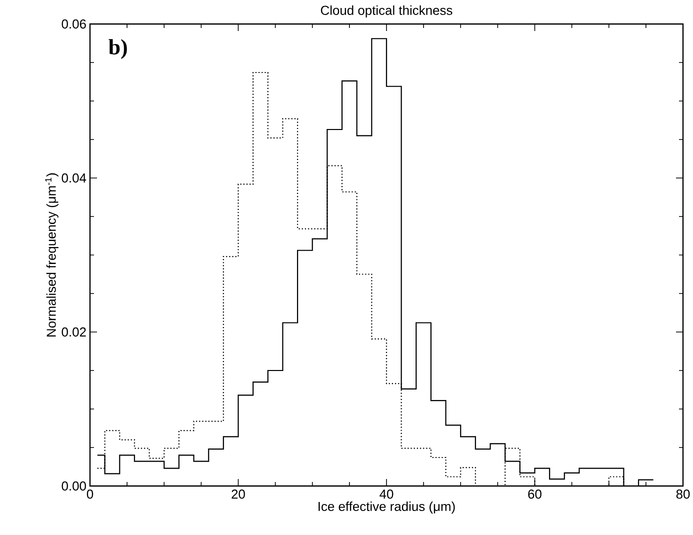  I want to click on chart-title: Cloud optical thickness, so click(386, 11).